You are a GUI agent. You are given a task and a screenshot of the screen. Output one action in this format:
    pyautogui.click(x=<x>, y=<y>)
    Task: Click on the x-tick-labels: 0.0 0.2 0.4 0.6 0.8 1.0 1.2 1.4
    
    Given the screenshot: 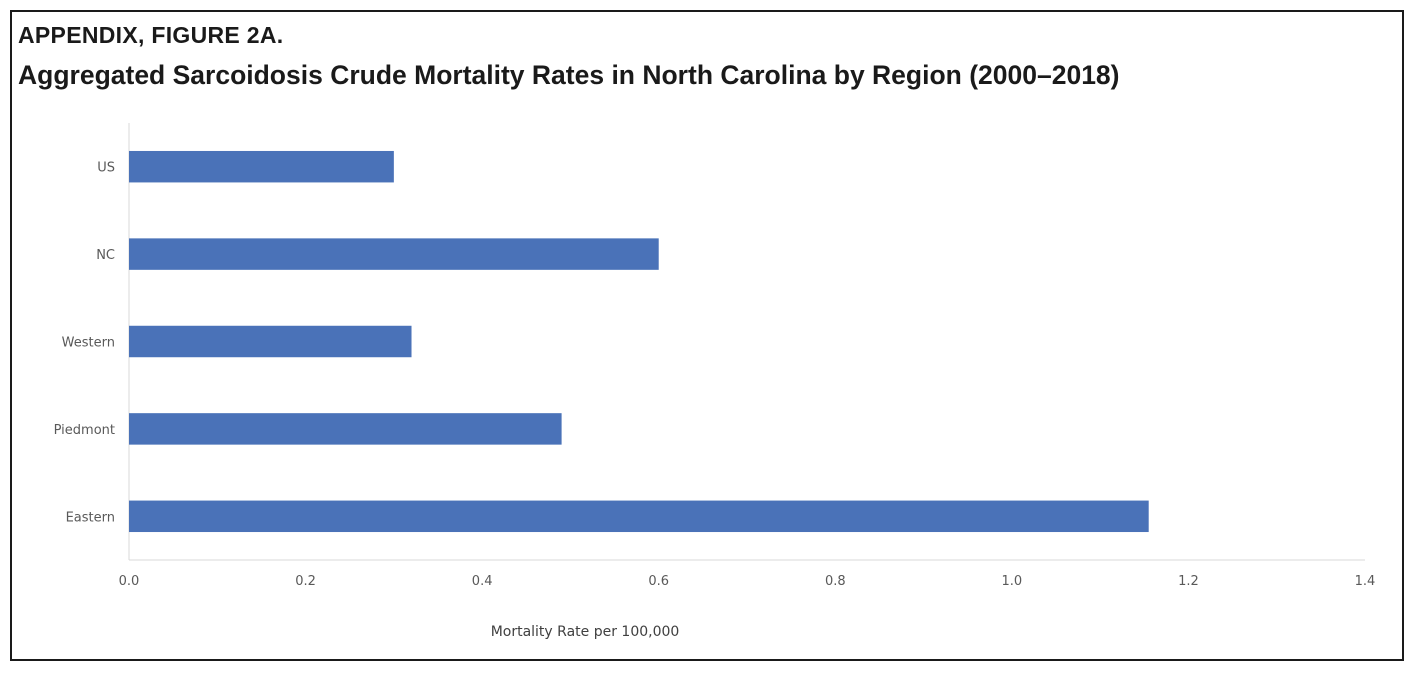 What is the action you would take?
    pyautogui.click(x=747, y=581)
    